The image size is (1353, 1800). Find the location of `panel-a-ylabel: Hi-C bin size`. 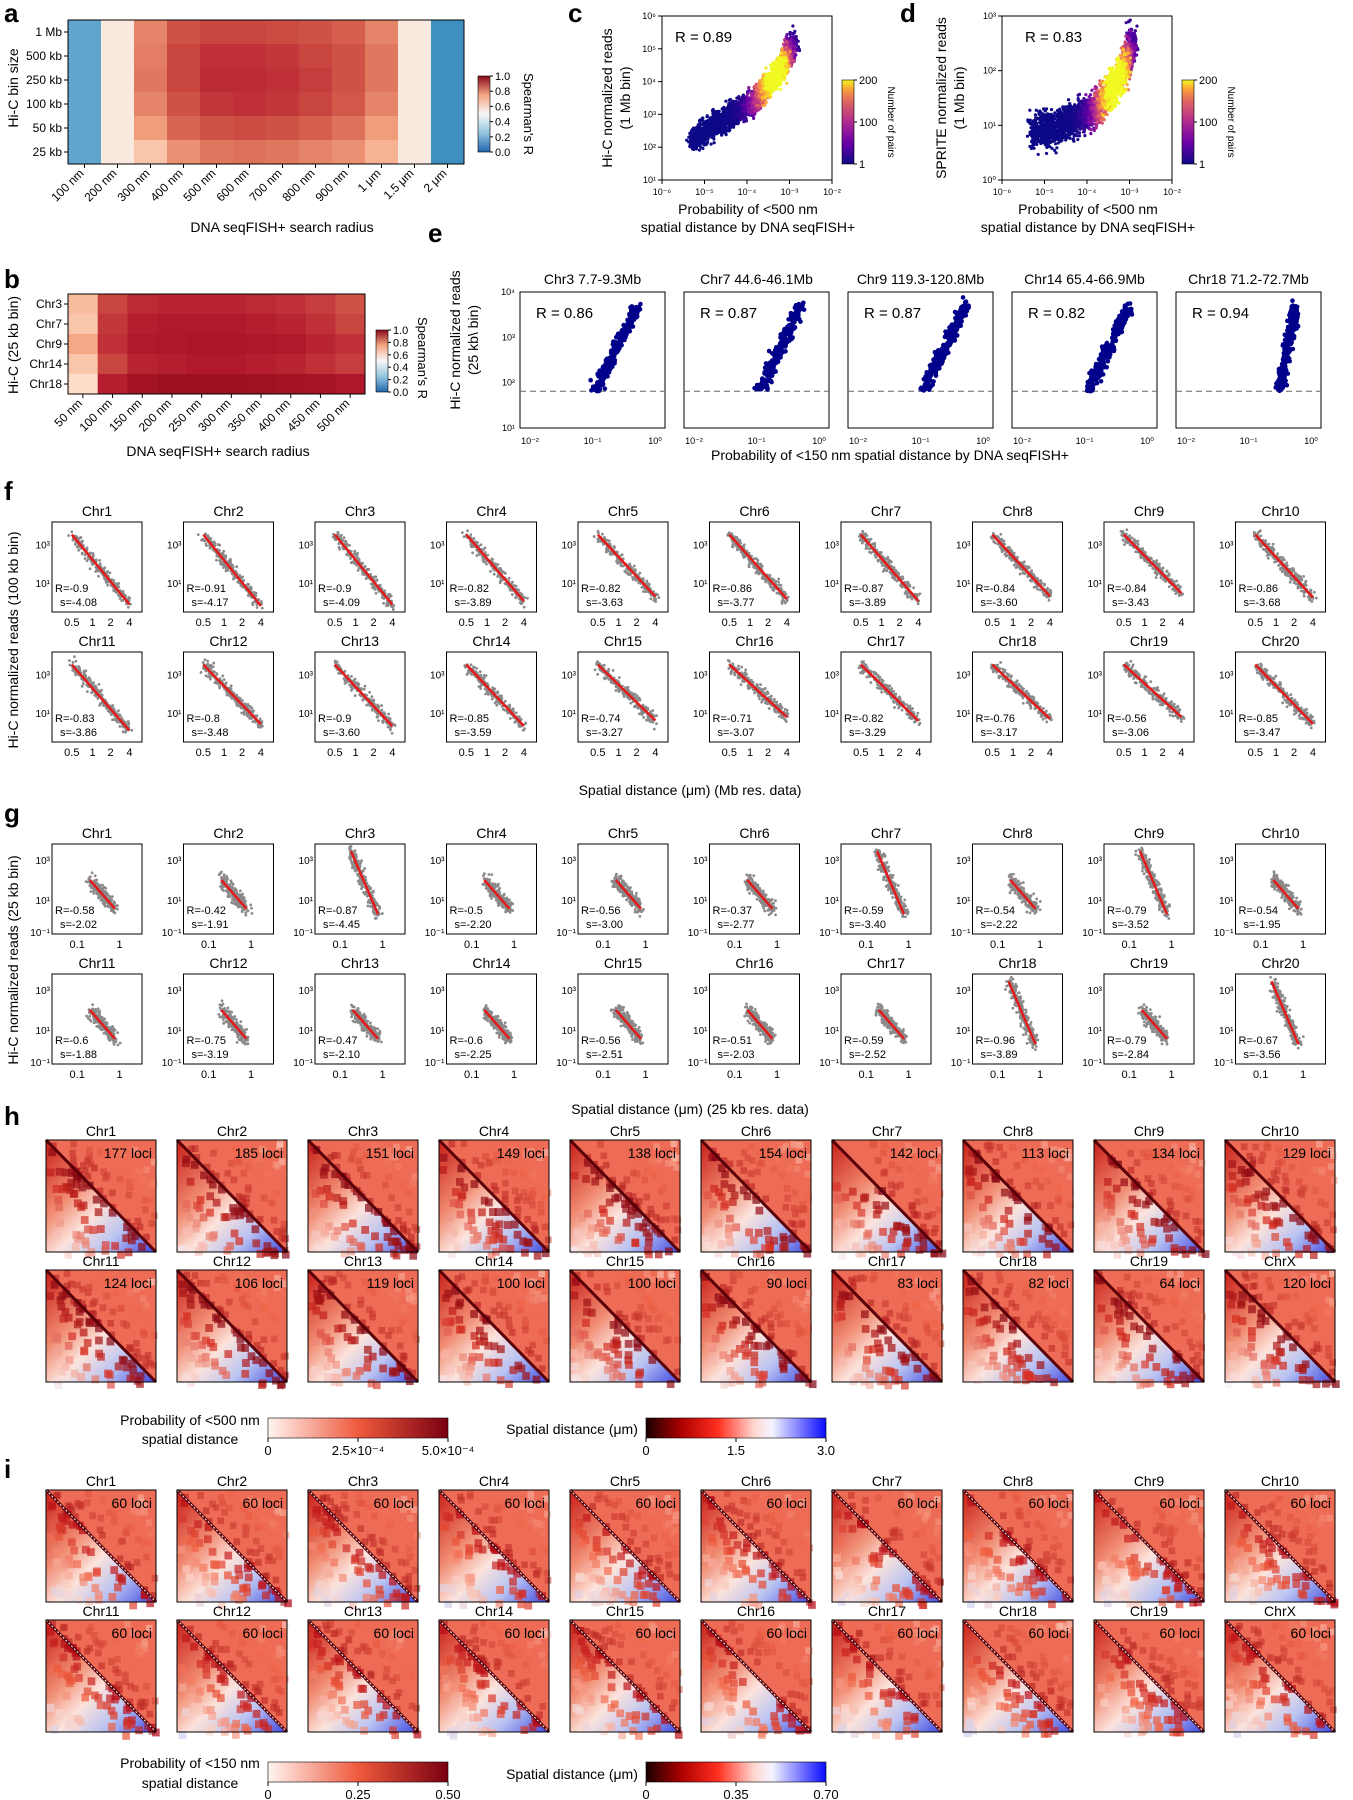

panel-a-ylabel: Hi-C bin size is located at coordinates (13, 88).